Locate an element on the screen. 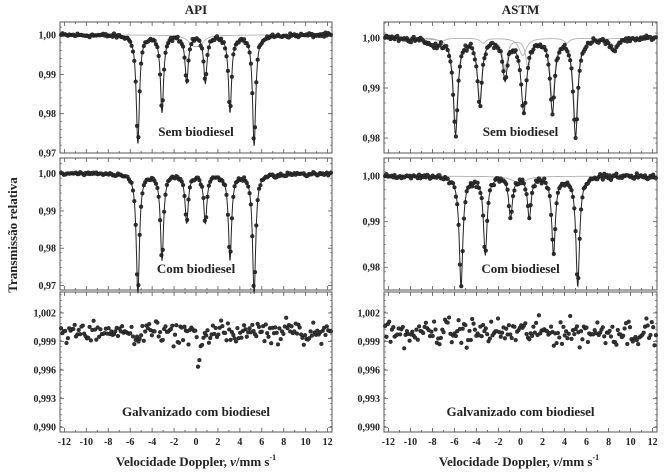 The width and height of the screenshot is (668, 472). y-tick-label: 1,002 is located at coordinates (45, 313).